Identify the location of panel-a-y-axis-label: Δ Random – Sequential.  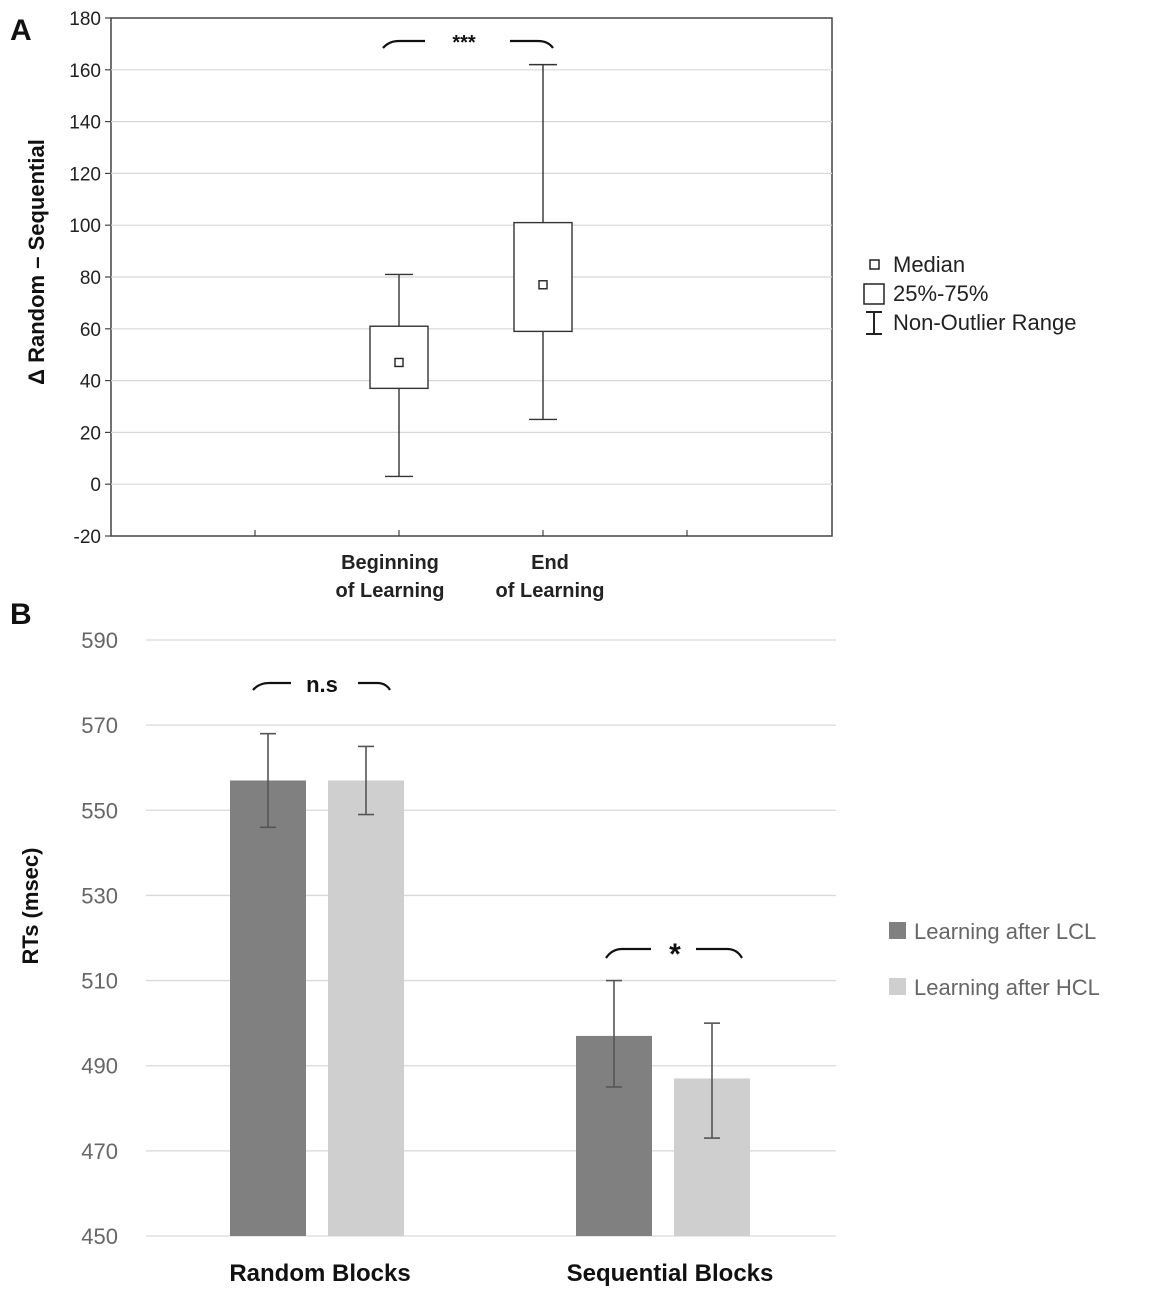
(36, 262).